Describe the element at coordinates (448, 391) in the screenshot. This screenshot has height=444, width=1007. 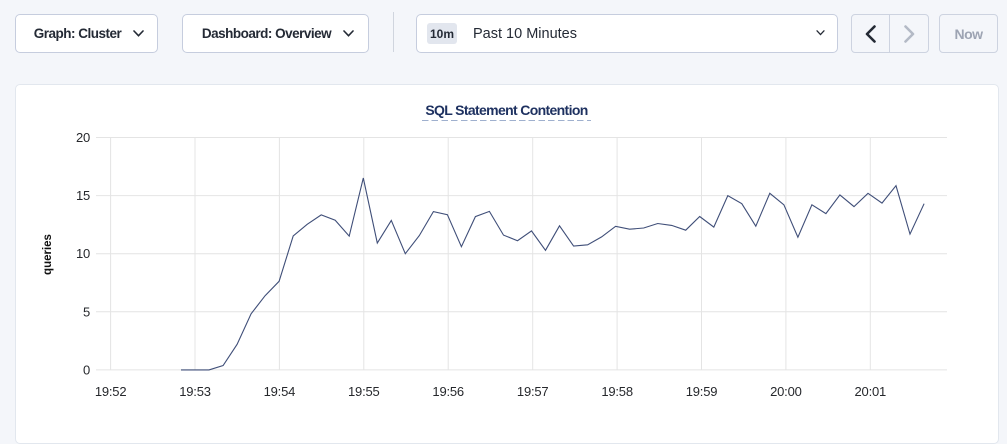
I see `svg-text: 19:56` at that location.